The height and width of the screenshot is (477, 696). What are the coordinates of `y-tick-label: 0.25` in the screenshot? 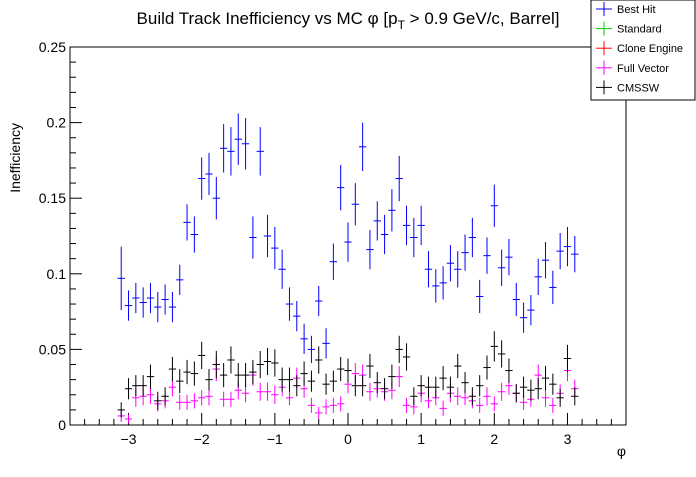 It's located at (52, 47).